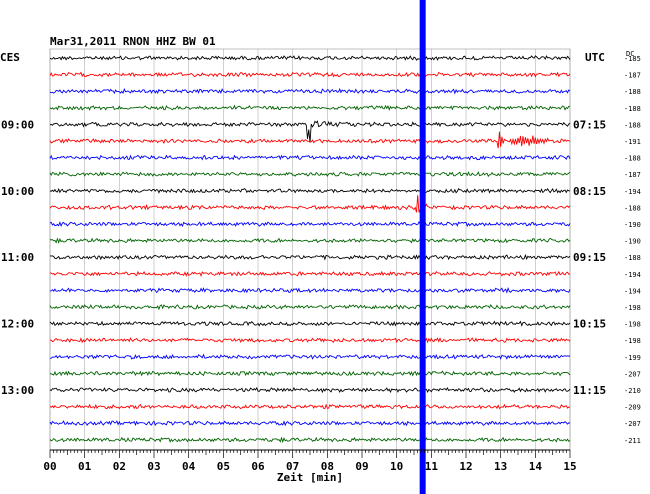 The width and height of the screenshot is (650, 494). I want to click on right-time-label: 09:15, so click(589, 257).